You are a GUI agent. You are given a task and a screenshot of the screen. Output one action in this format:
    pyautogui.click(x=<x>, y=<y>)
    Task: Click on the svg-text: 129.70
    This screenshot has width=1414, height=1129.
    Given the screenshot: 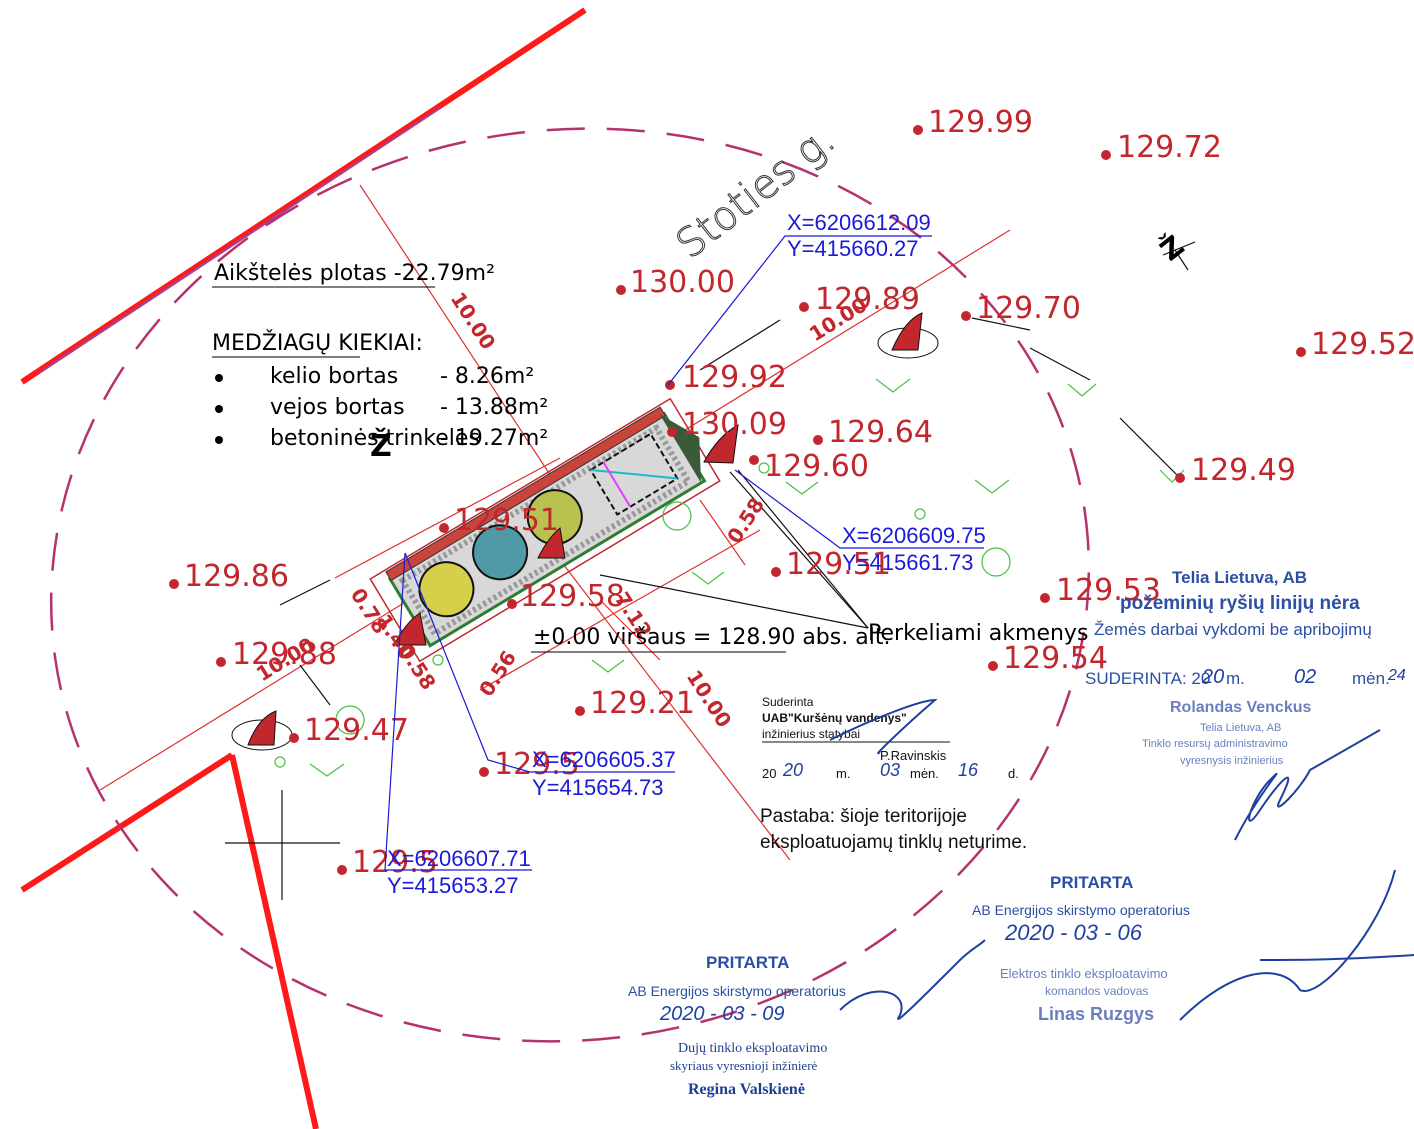 What is the action you would take?
    pyautogui.click(x=1028, y=308)
    